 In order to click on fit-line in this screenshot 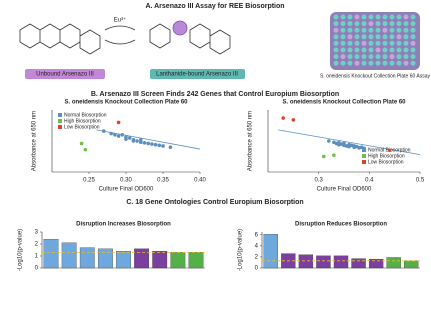, I will do `click(148, 139)`.